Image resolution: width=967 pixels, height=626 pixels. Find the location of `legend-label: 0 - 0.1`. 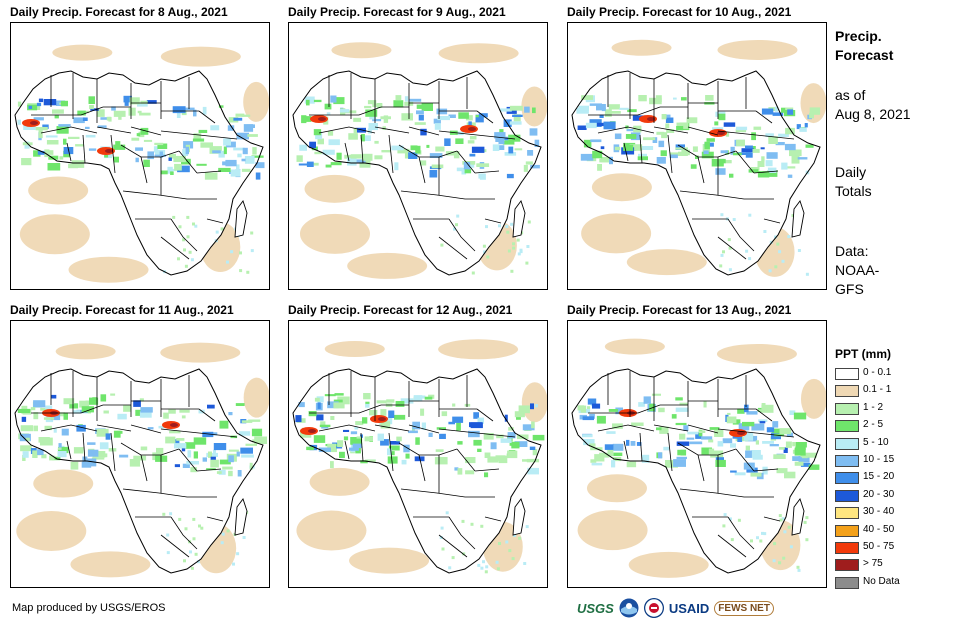

legend-label: 0 - 0.1 is located at coordinates (877, 372).